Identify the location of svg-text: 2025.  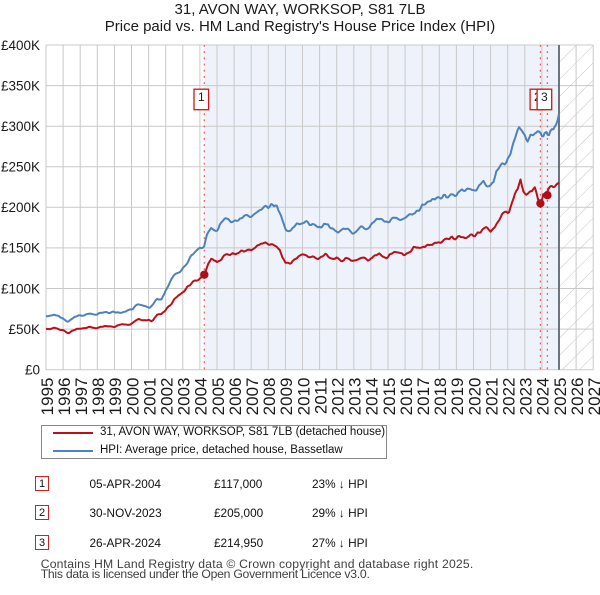
(560, 397).